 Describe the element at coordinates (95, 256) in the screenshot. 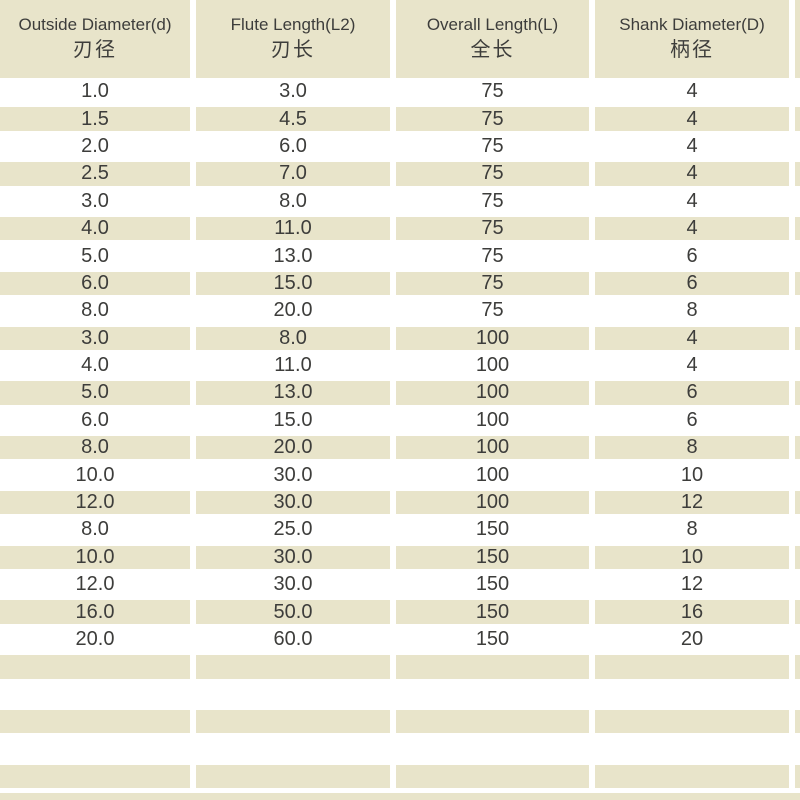

I see `cell-outside-diameter: 5.0` at that location.